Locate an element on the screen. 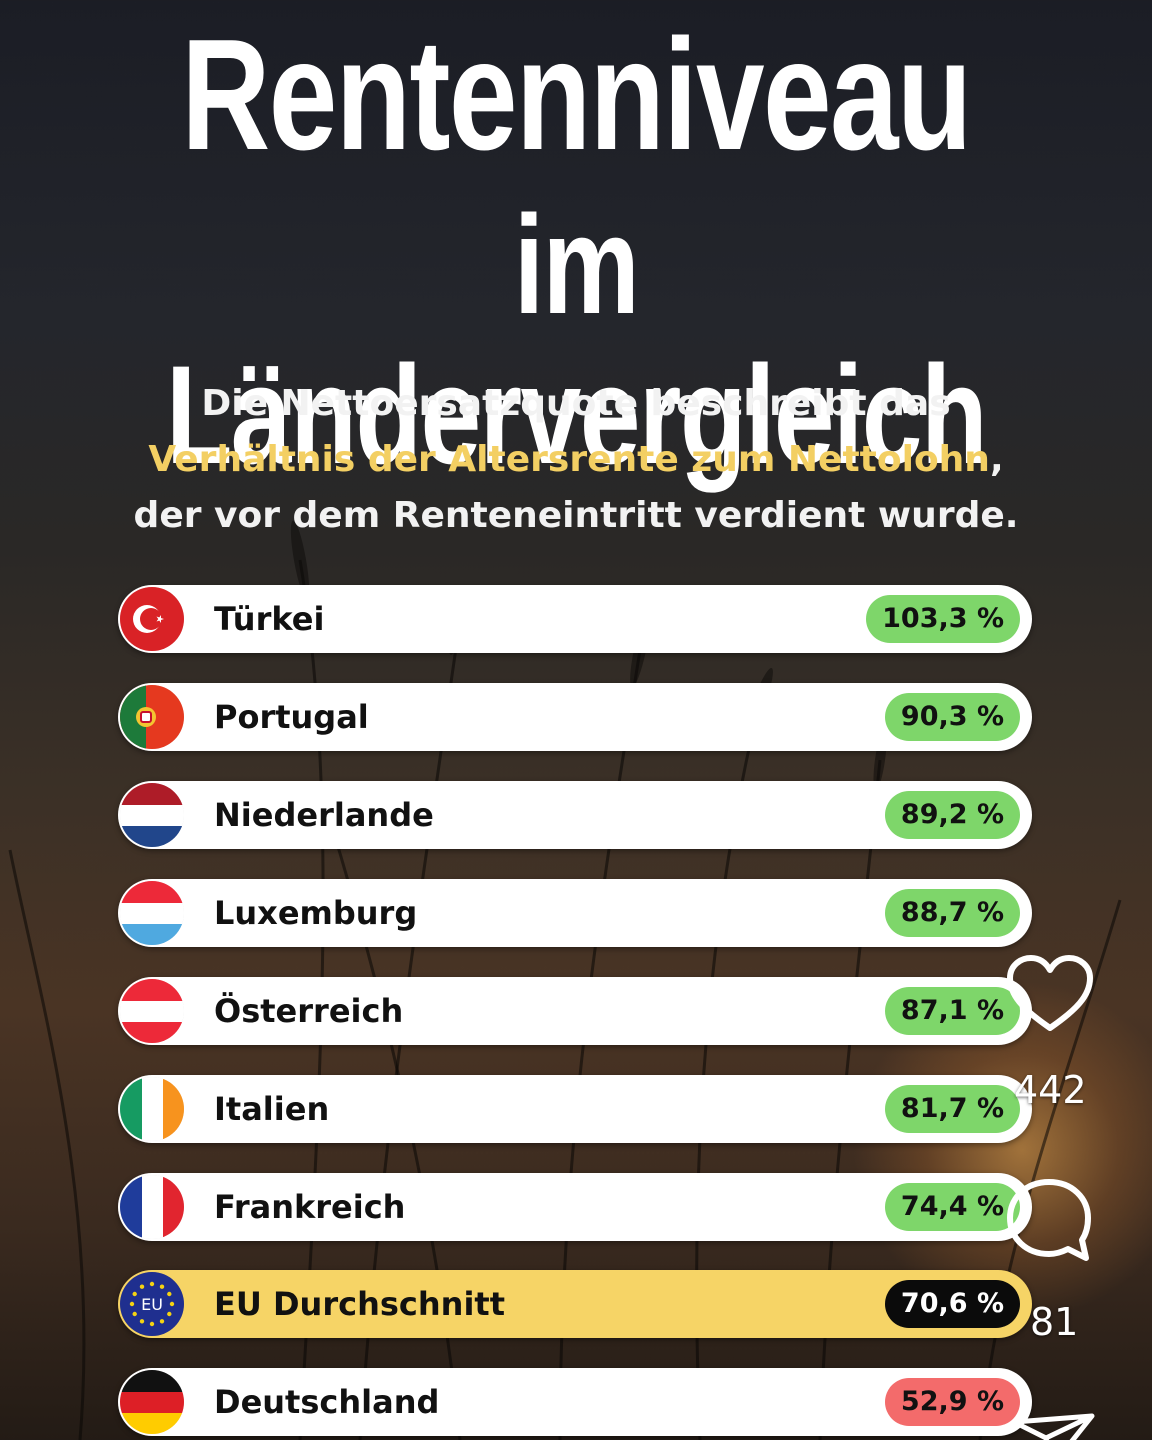  value-badge: 70,6 % is located at coordinates (952, 1304).